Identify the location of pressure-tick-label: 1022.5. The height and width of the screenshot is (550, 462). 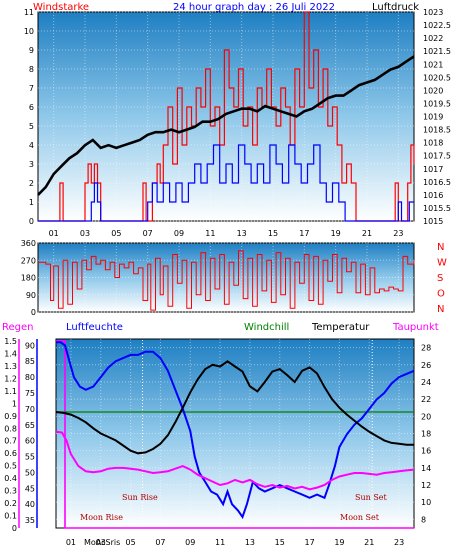
(437, 25).